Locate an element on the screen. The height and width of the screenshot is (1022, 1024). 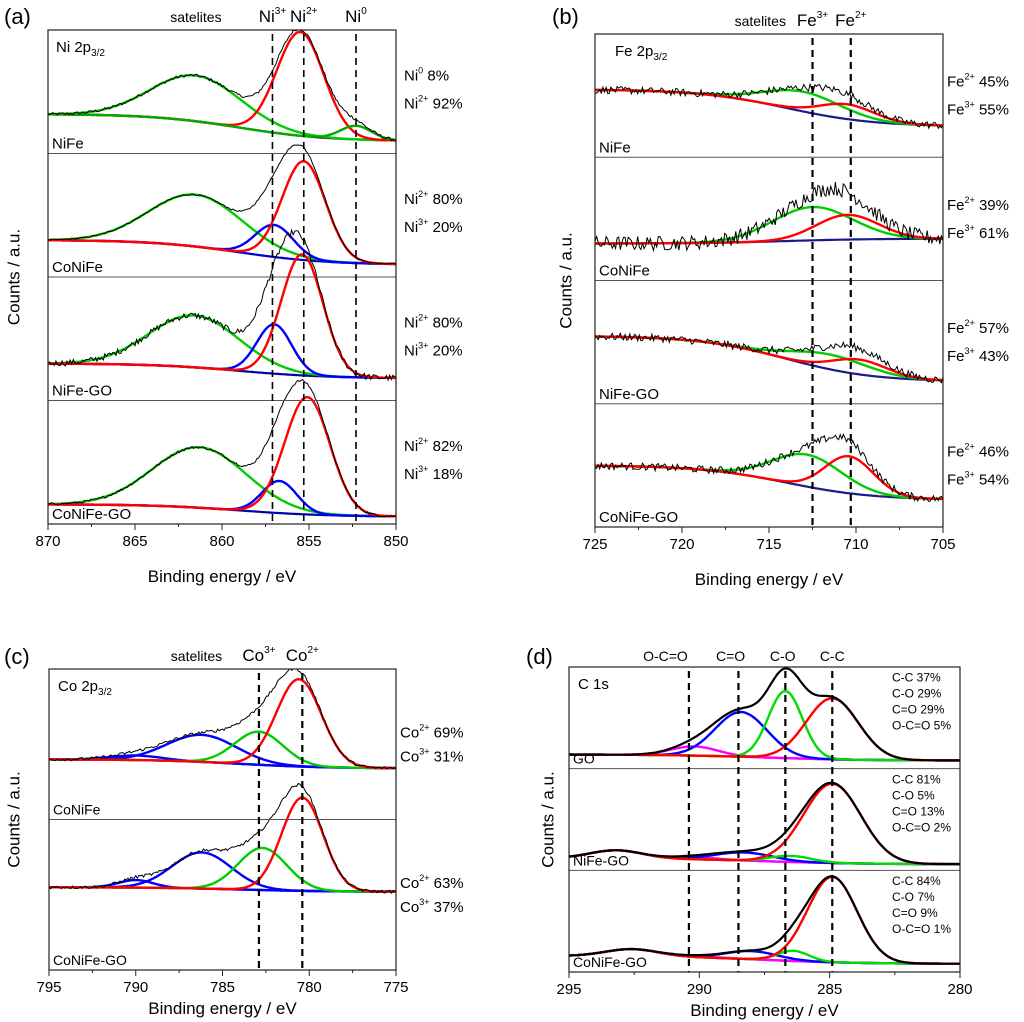
header-label: Fe2+ is located at coordinates (850, 20).